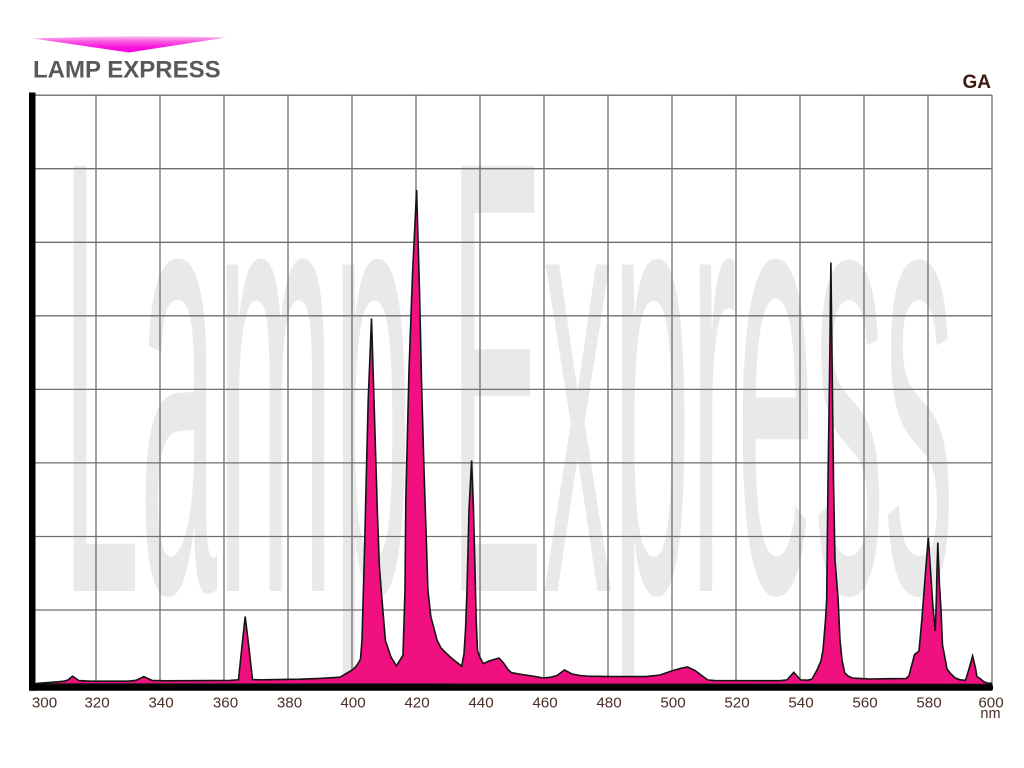 This screenshot has height=768, width=1024. I want to click on svg-text: GA, so click(977, 82).